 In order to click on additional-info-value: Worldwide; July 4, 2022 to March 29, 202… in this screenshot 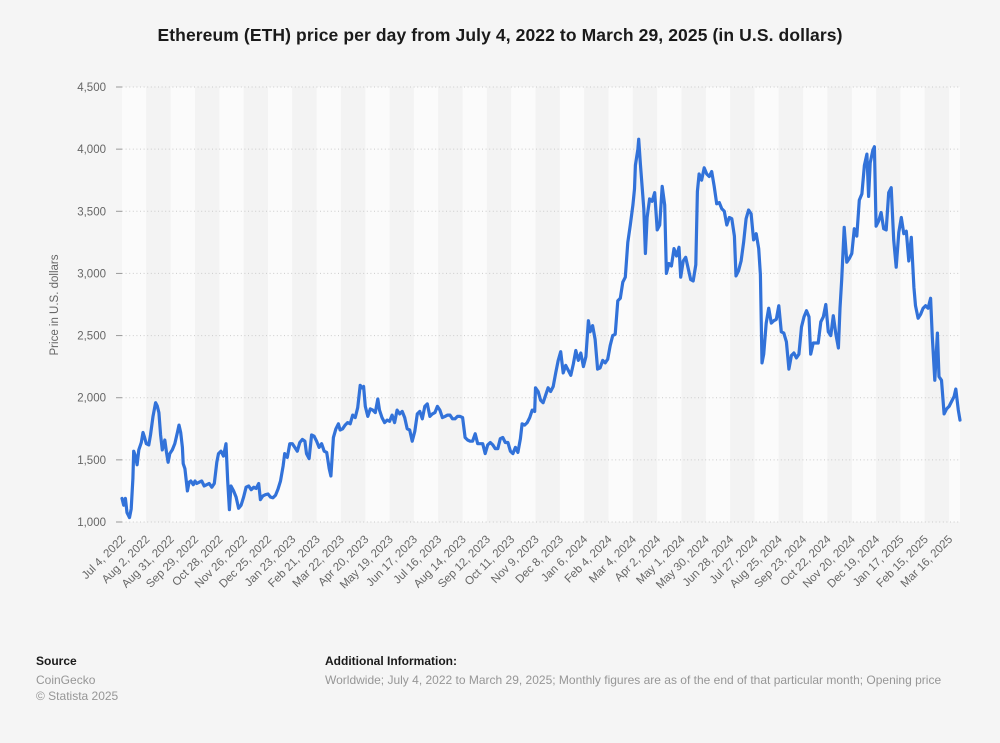, I will do `click(633, 680)`.